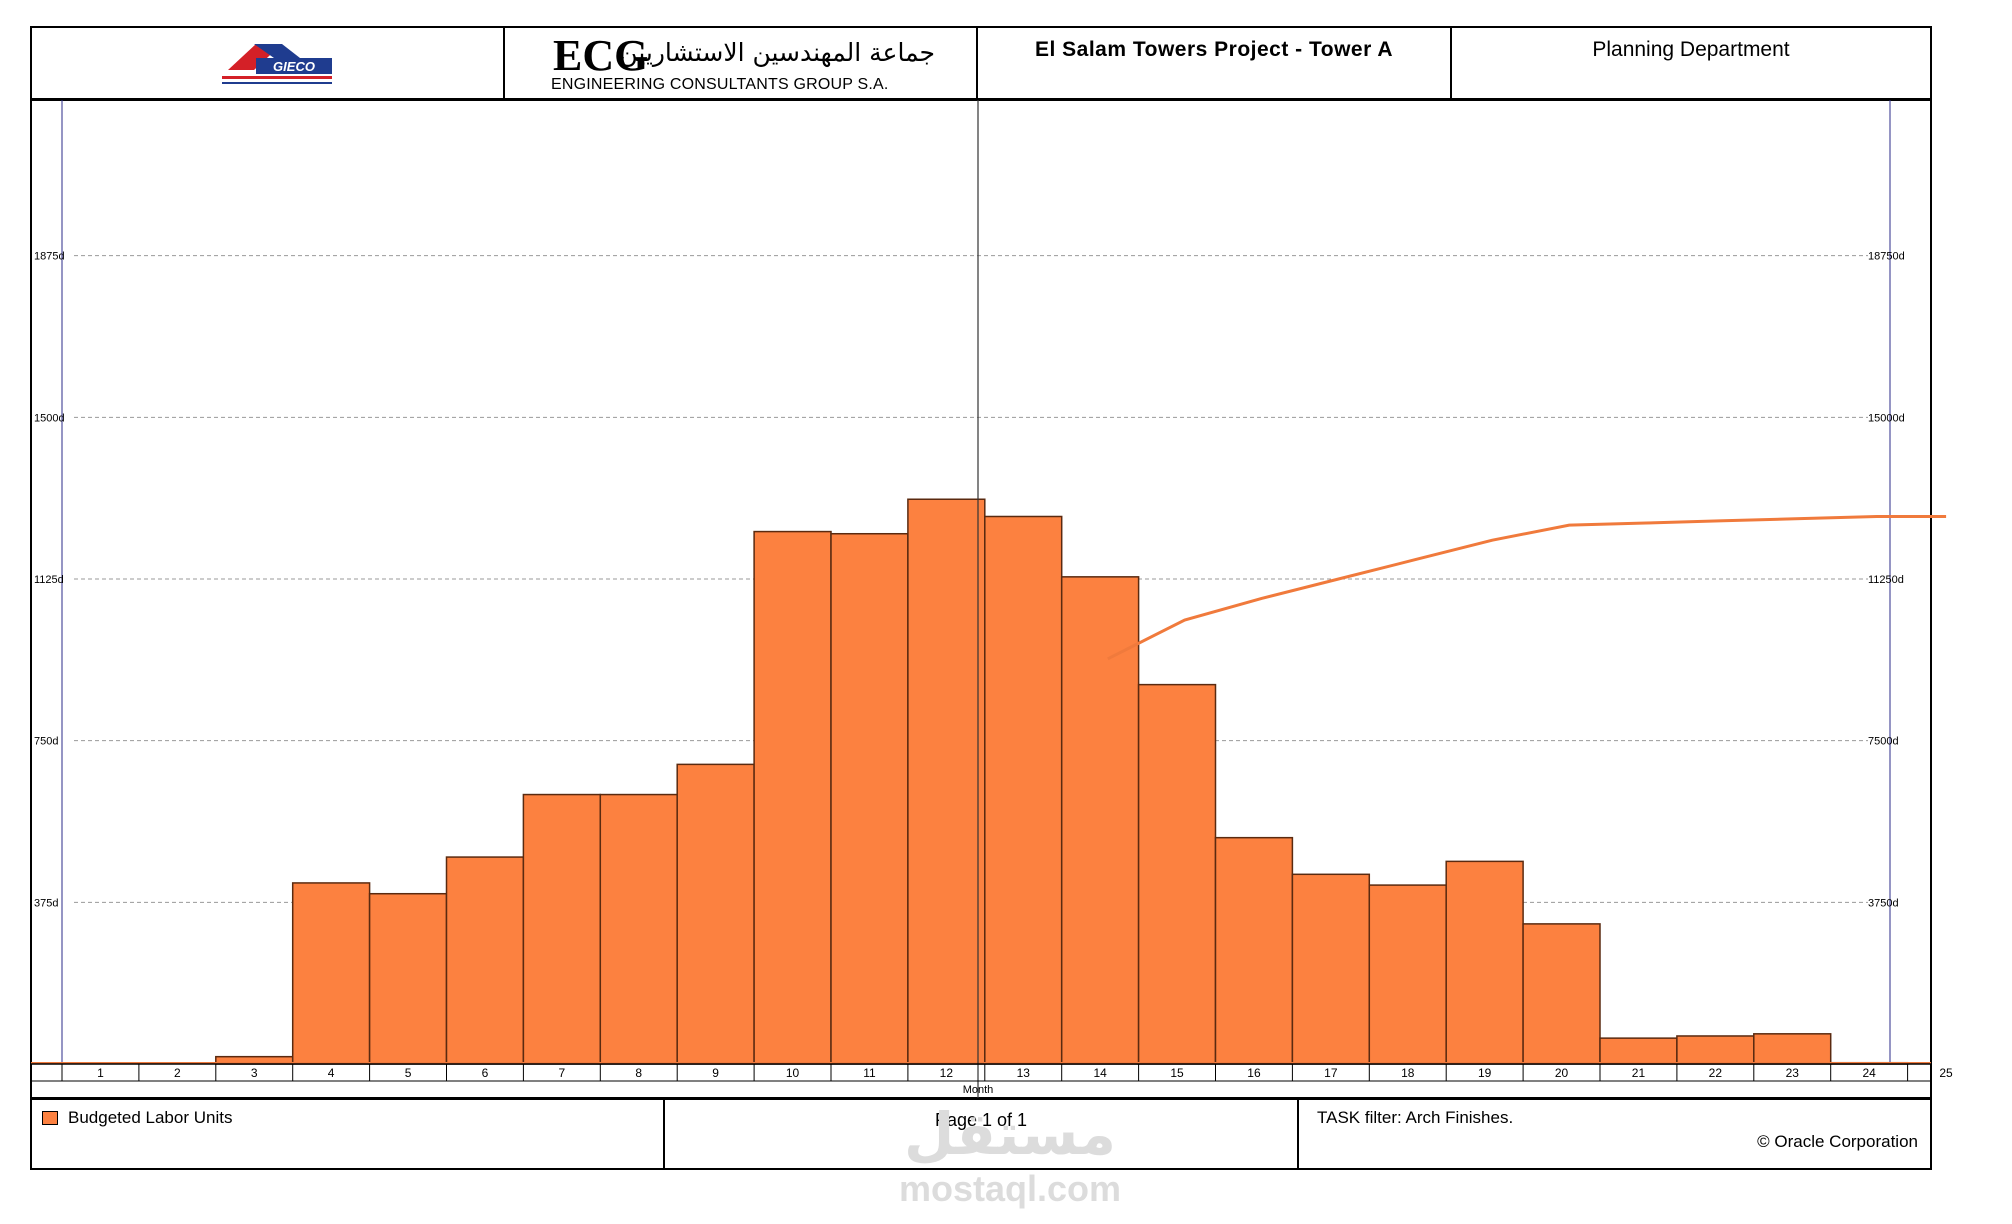 The image size is (2012, 1224). What do you see at coordinates (1331, 1073) in the screenshot?
I see `x-tick-label: 17` at bounding box center [1331, 1073].